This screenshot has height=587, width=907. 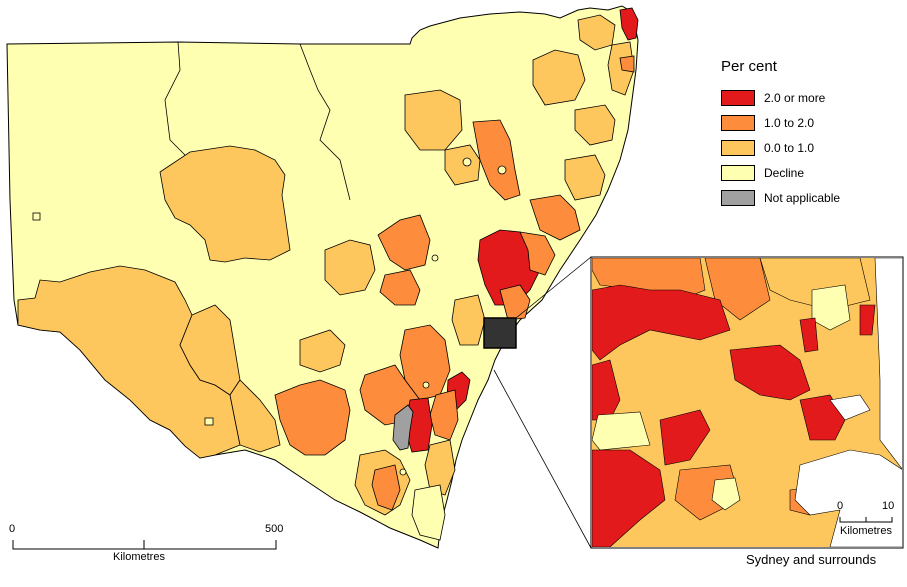 What do you see at coordinates (749, 66) in the screenshot?
I see `legend-title: Per cent` at bounding box center [749, 66].